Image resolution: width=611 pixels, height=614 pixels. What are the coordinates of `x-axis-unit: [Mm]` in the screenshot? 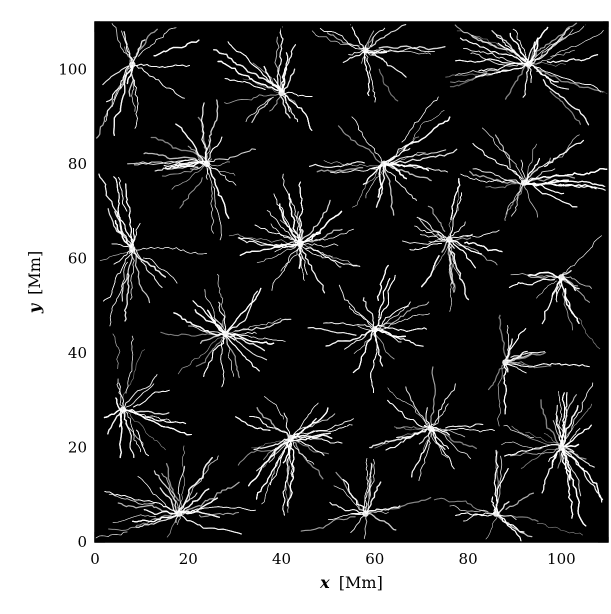 It's located at (361, 582).